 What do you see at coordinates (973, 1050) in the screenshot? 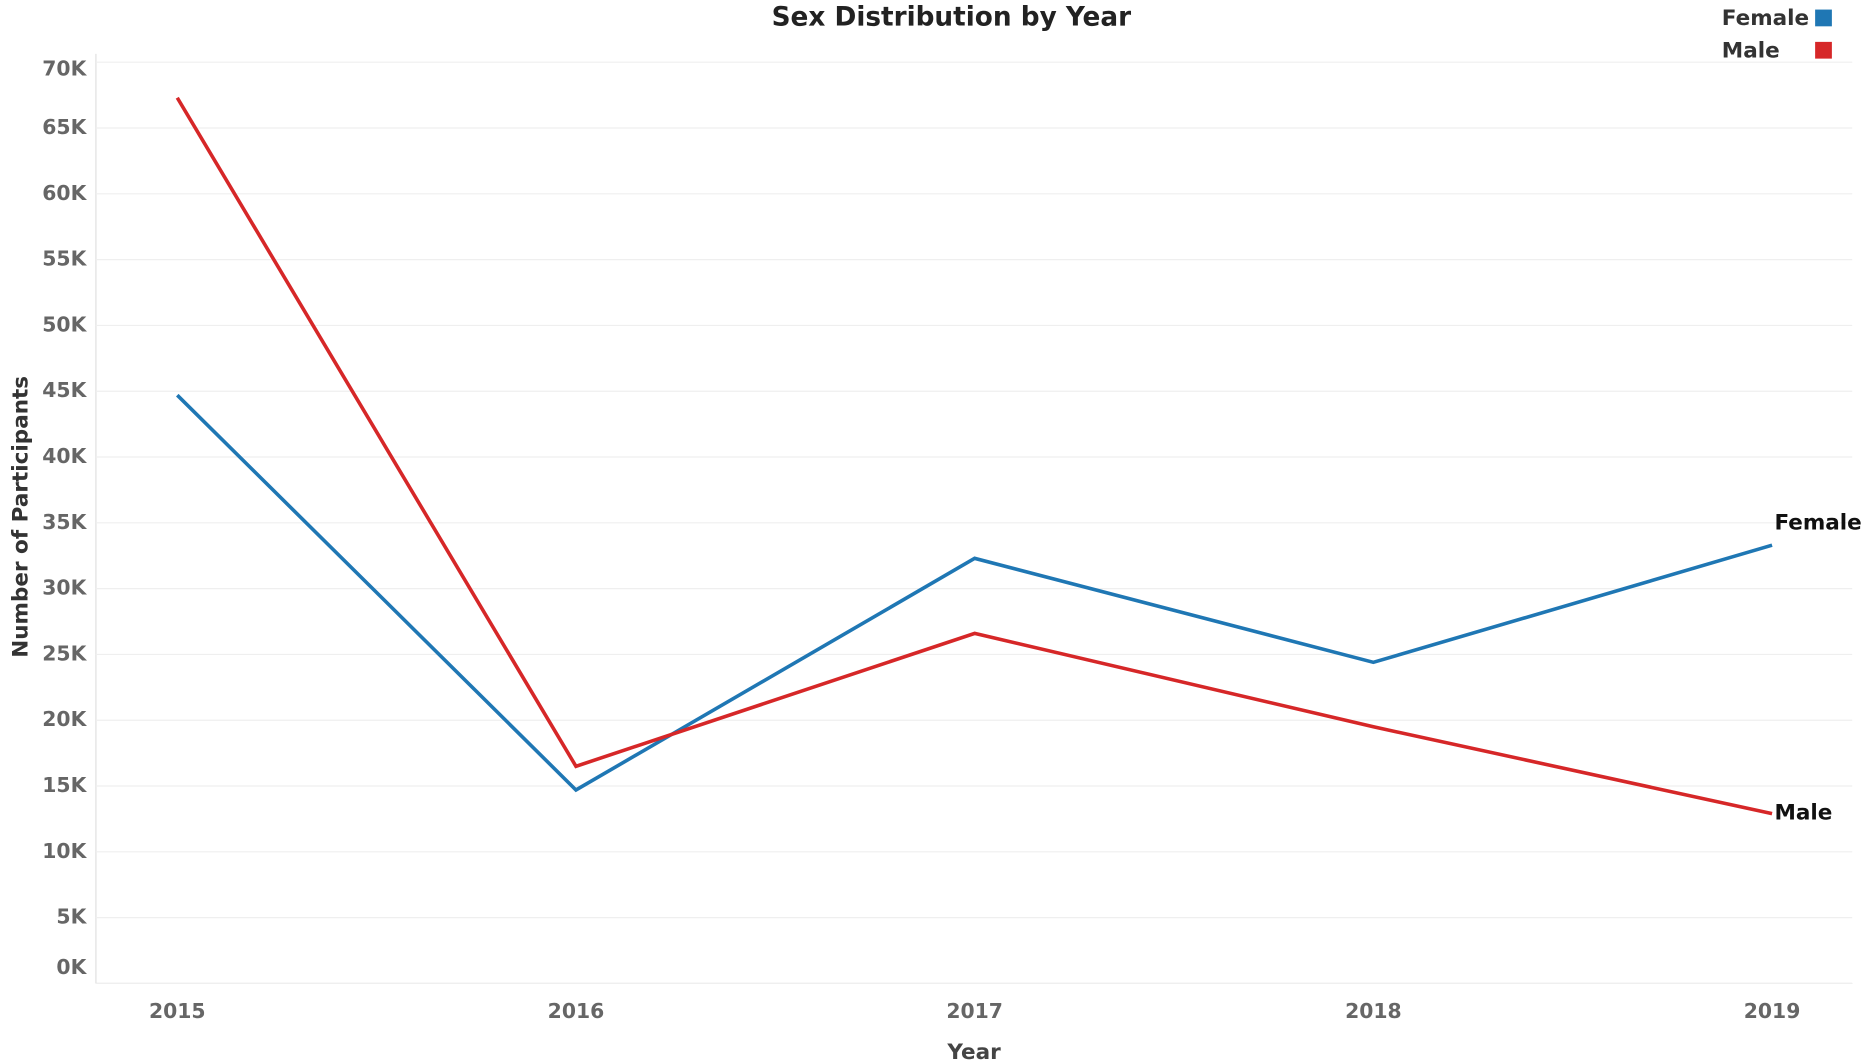
I see `x-axis-label: Year` at bounding box center [973, 1050].